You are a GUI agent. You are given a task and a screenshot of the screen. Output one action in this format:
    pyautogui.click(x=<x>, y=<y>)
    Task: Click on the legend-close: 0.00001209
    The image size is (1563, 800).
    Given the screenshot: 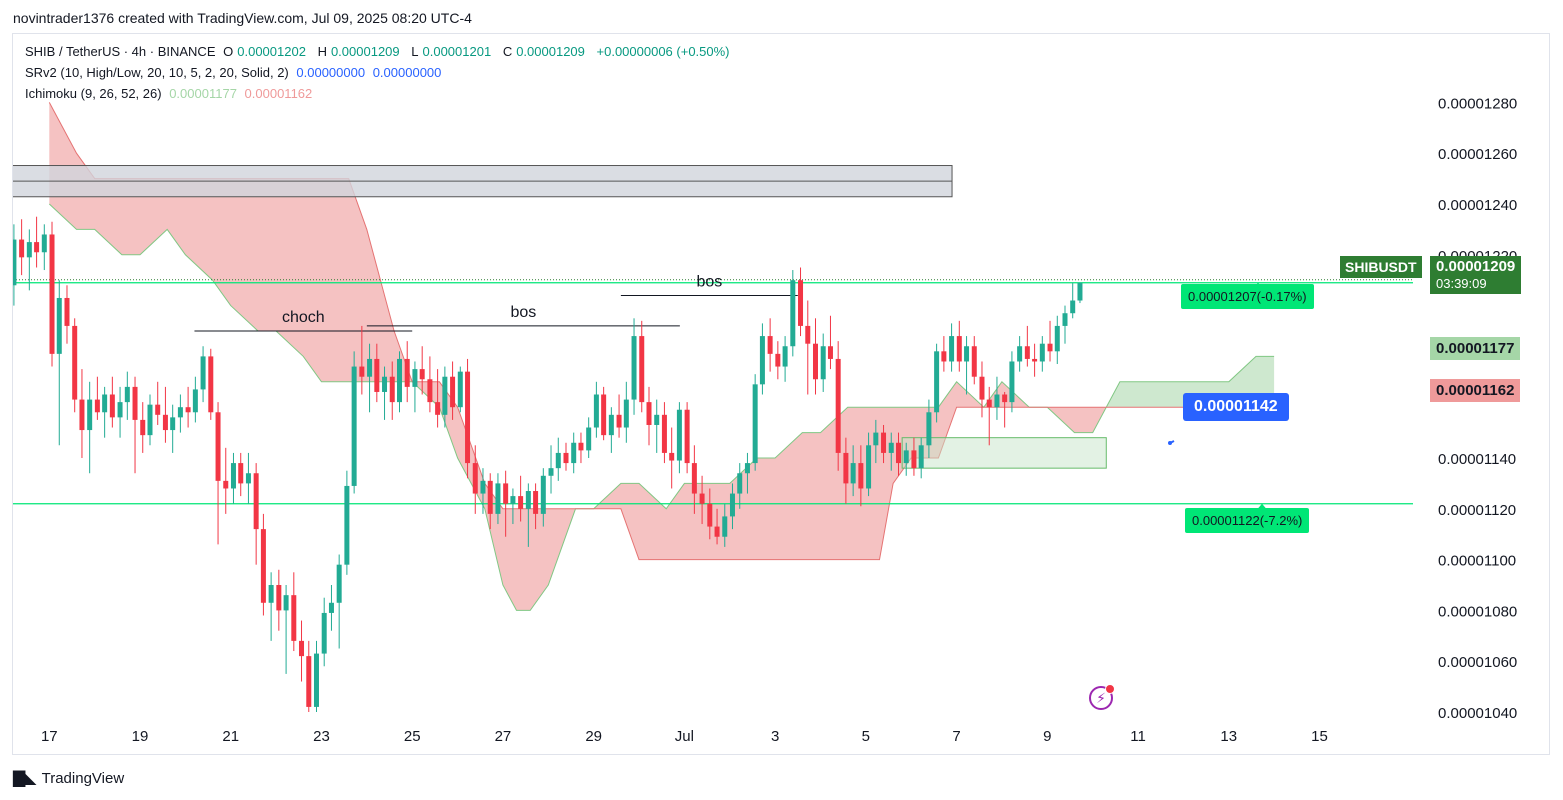 What is the action you would take?
    pyautogui.click(x=550, y=51)
    